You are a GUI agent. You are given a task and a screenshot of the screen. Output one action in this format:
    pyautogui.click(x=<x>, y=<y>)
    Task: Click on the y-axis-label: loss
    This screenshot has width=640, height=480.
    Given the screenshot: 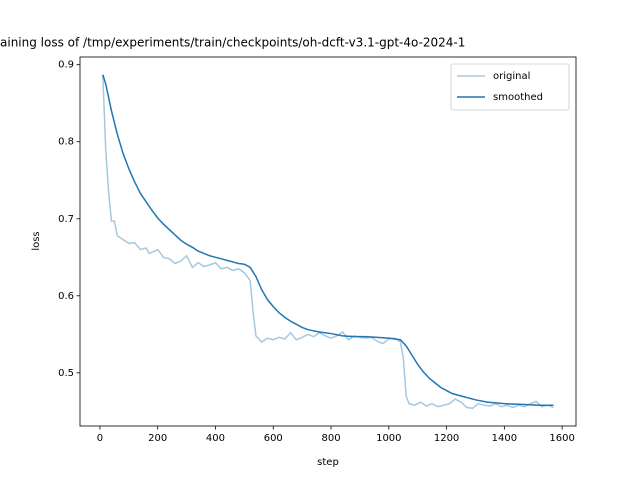 What is the action you would take?
    pyautogui.click(x=36, y=240)
    